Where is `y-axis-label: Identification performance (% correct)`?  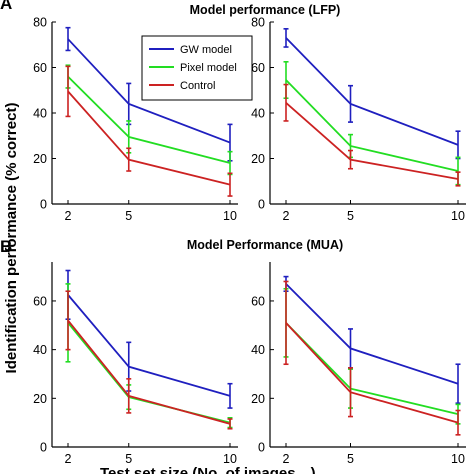
y-axis-label: Identification performance (% correct) is located at coordinates (11, 238).